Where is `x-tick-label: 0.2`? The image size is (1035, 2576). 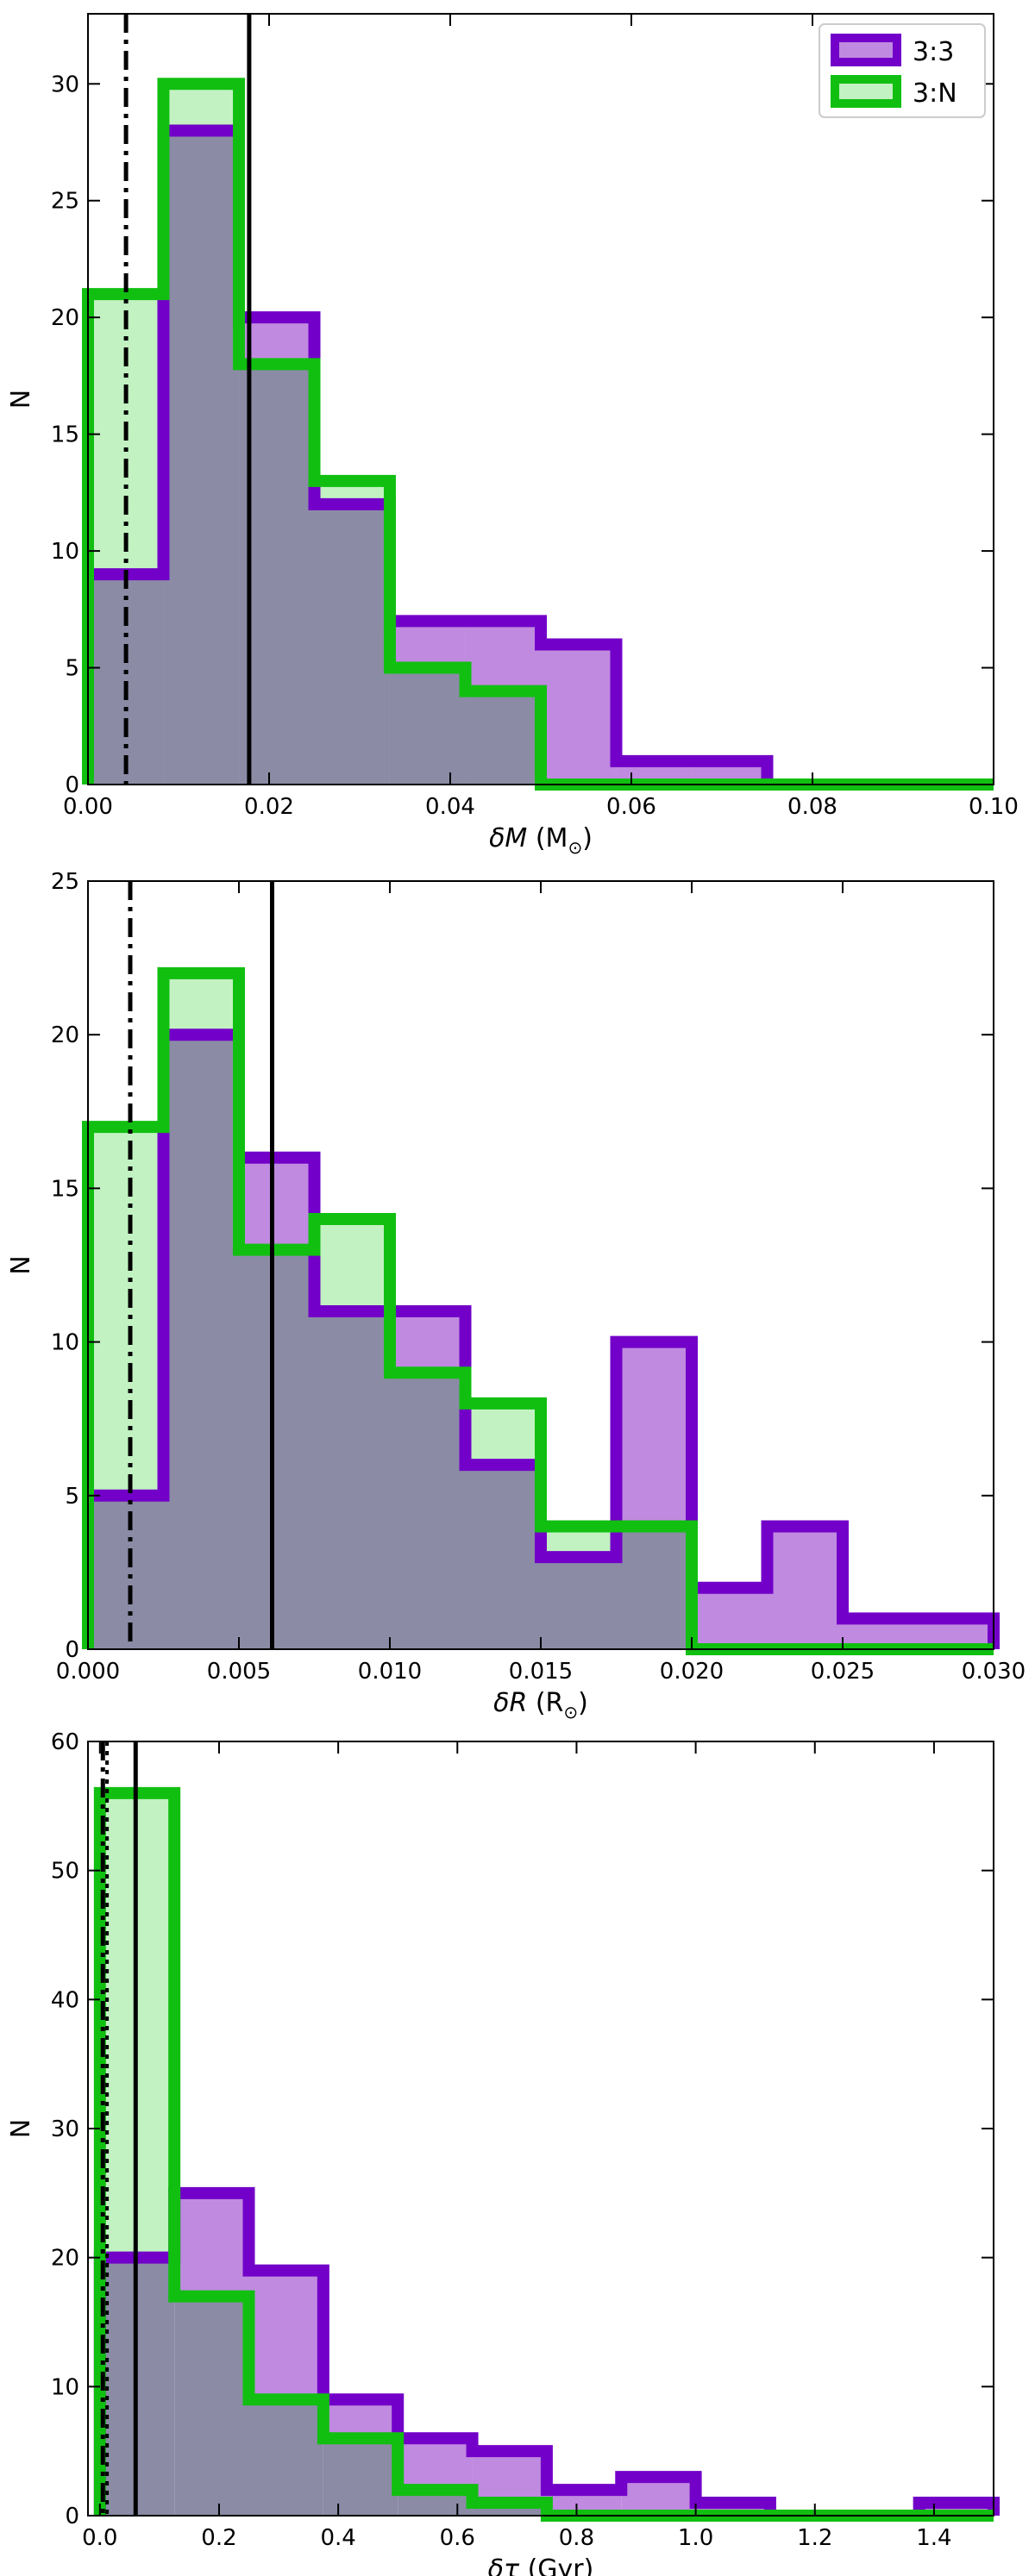
x-tick-label: 0.2 is located at coordinates (219, 2538).